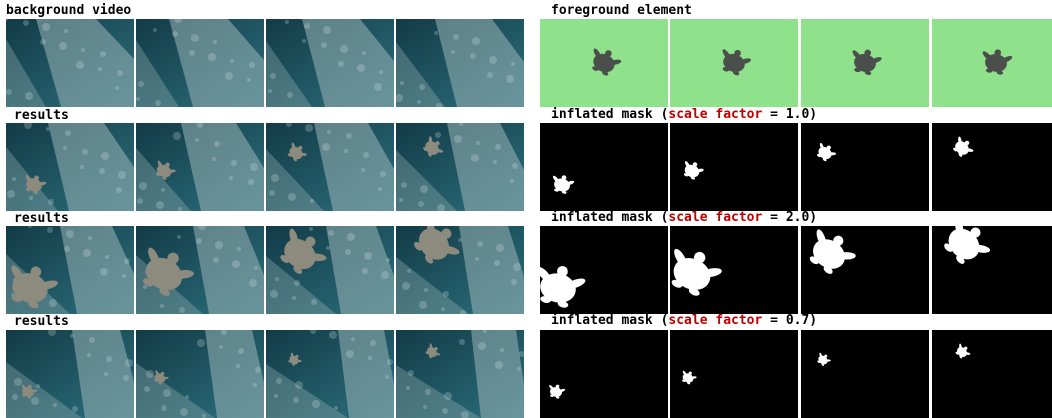 The width and height of the screenshot is (1052, 418). I want to click on label-scale-factor-2: scale factor, so click(715, 217).